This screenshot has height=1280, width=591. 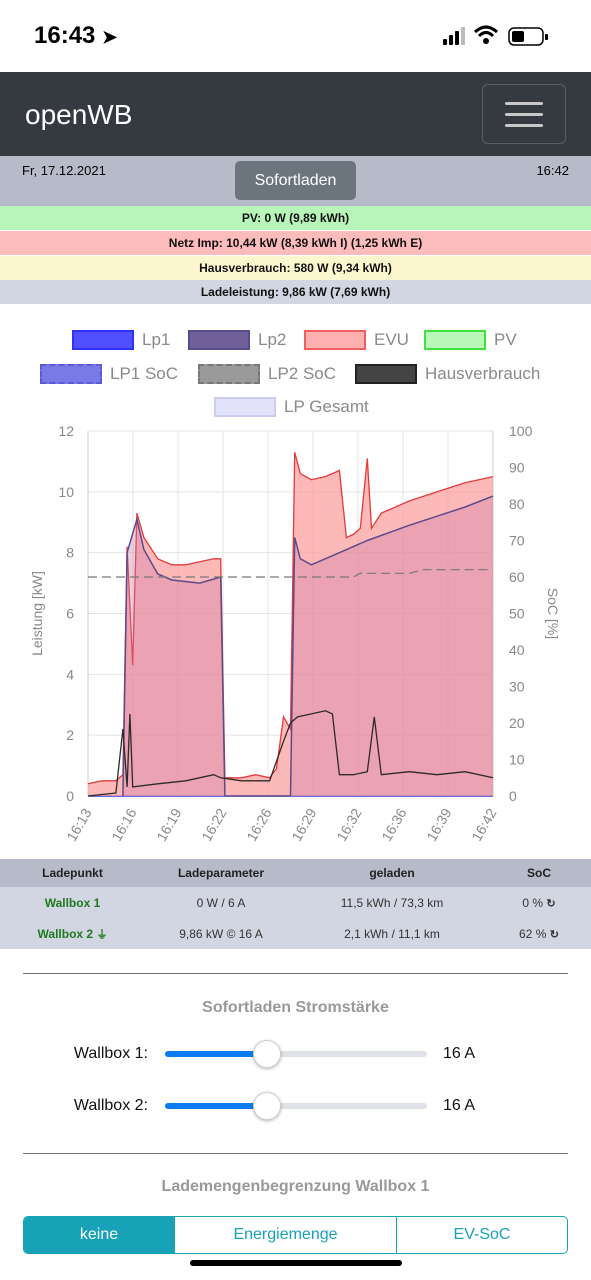 What do you see at coordinates (295, 1186) in the screenshot?
I see `limit-section-title: Lademengenbegrenzung Wallbox 1` at bounding box center [295, 1186].